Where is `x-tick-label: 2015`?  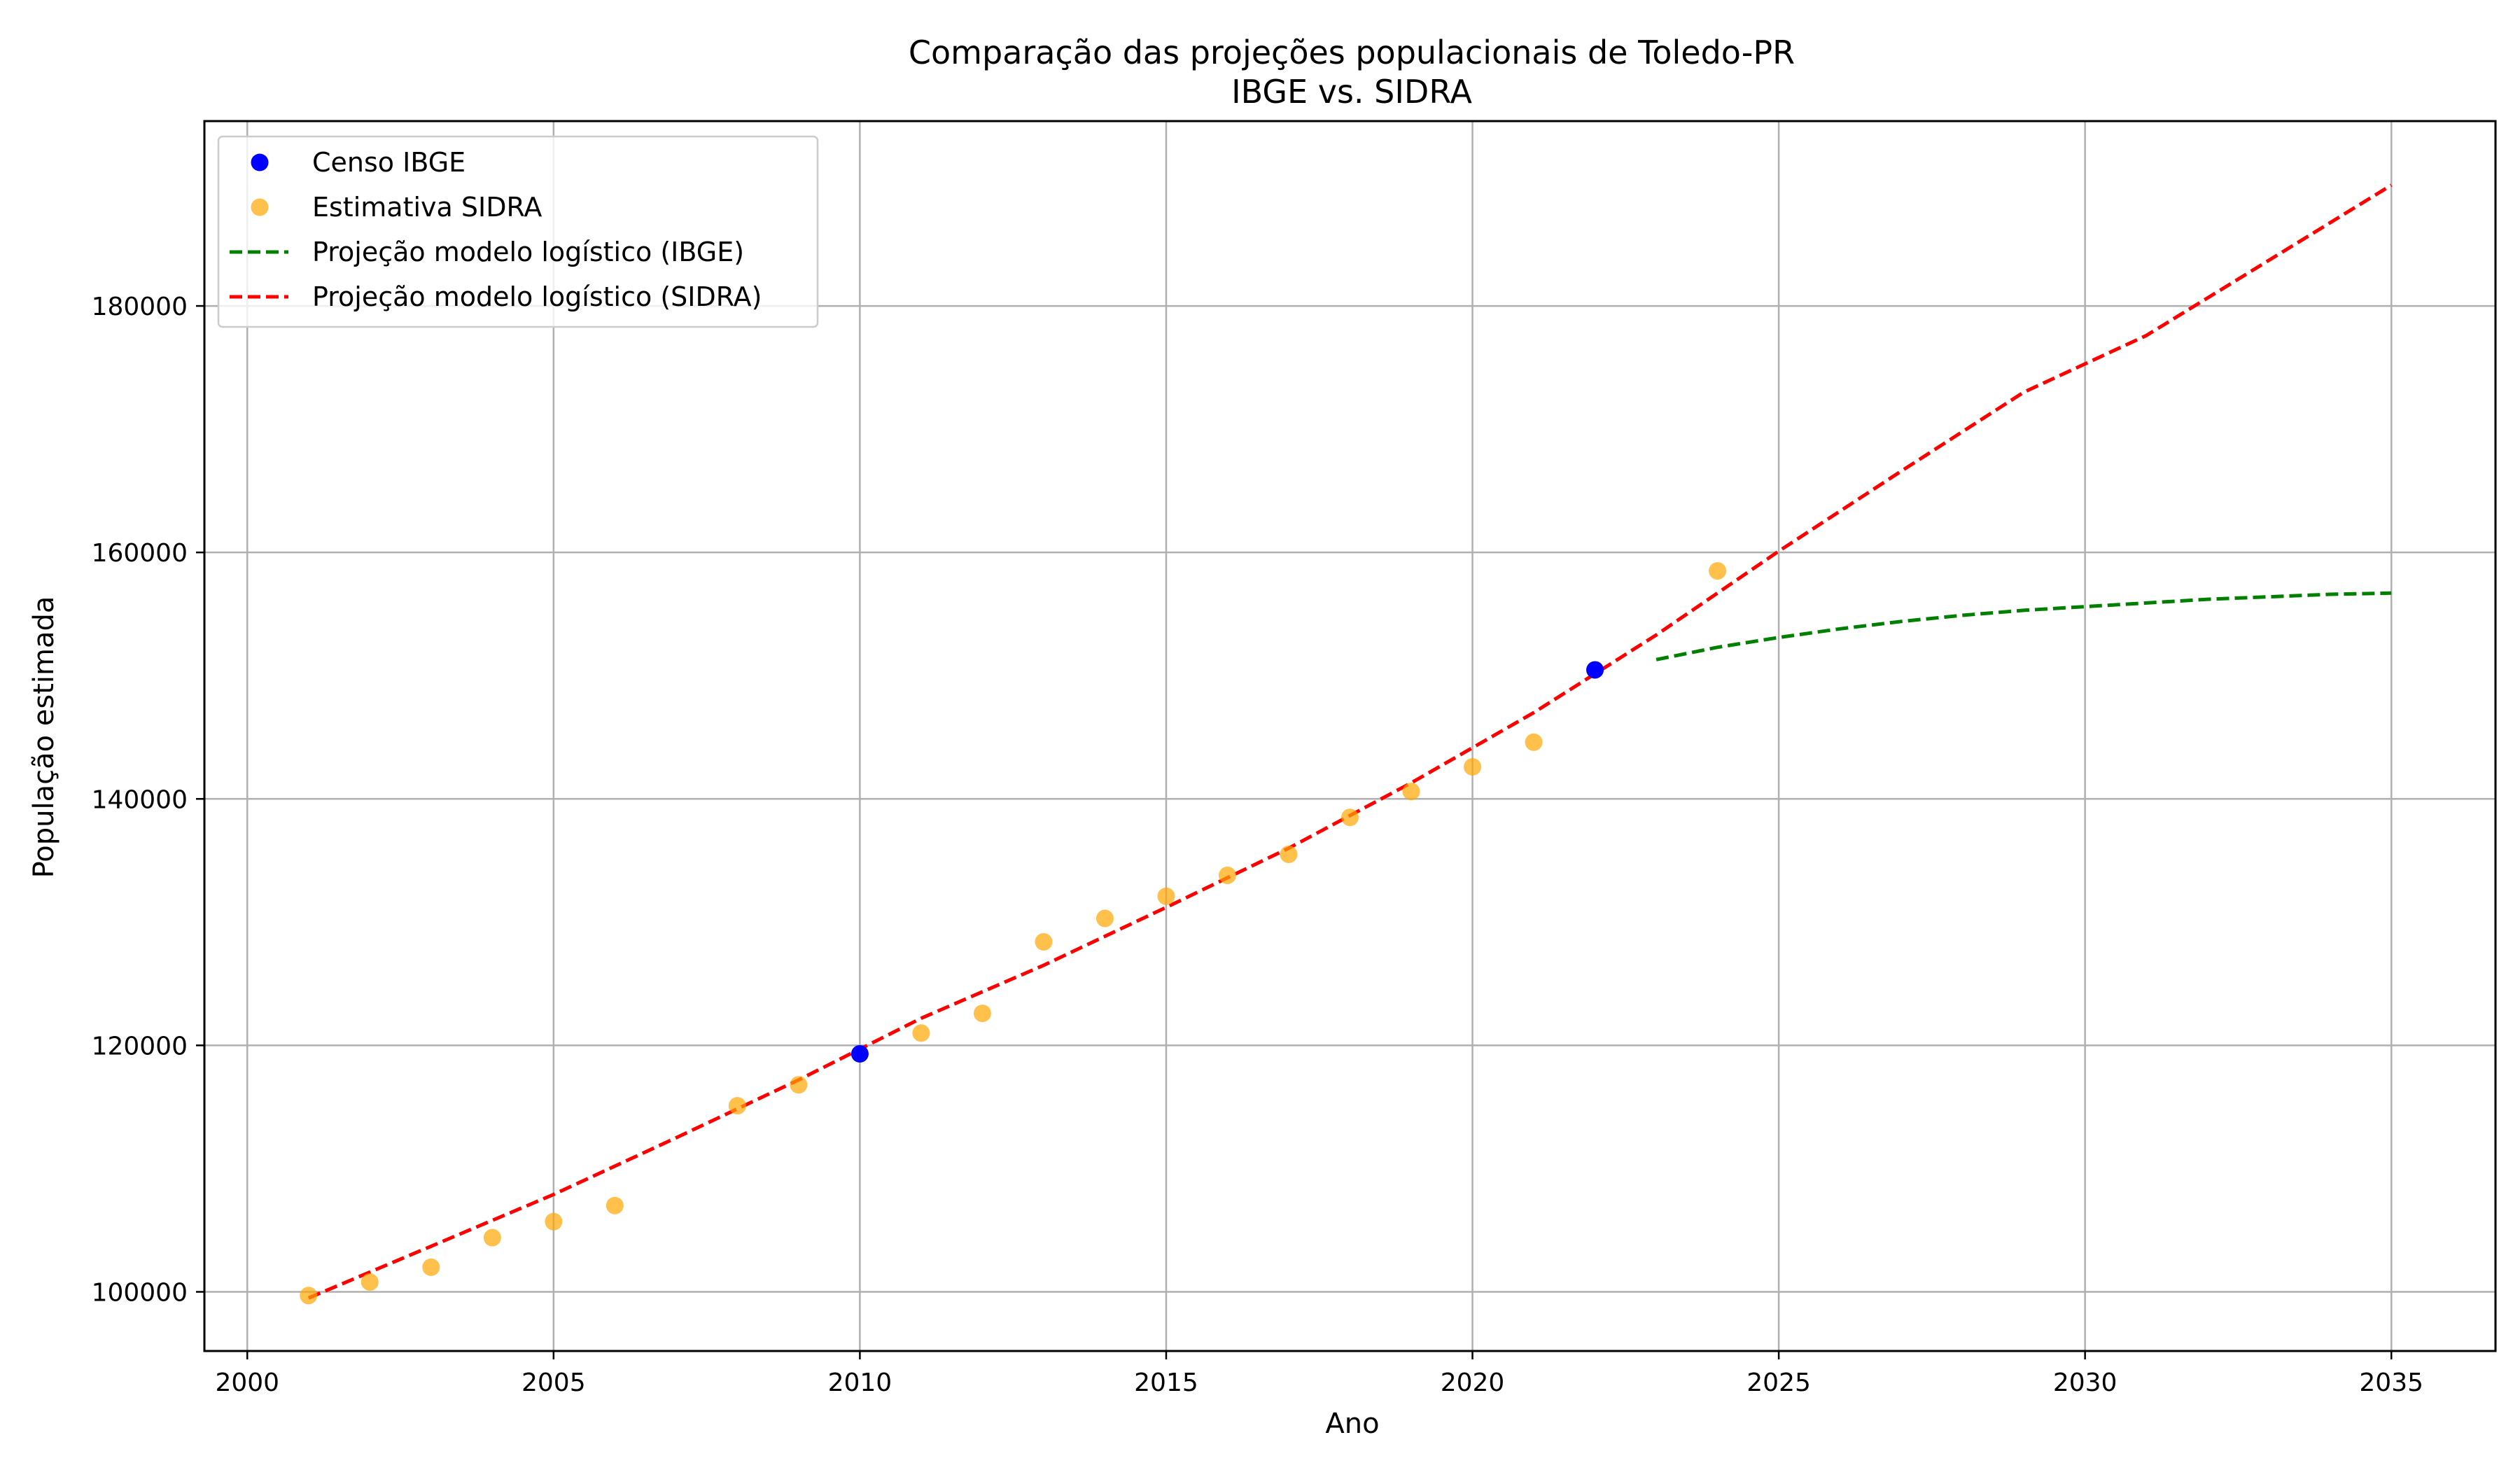 x-tick-label: 2015 is located at coordinates (1166, 1382).